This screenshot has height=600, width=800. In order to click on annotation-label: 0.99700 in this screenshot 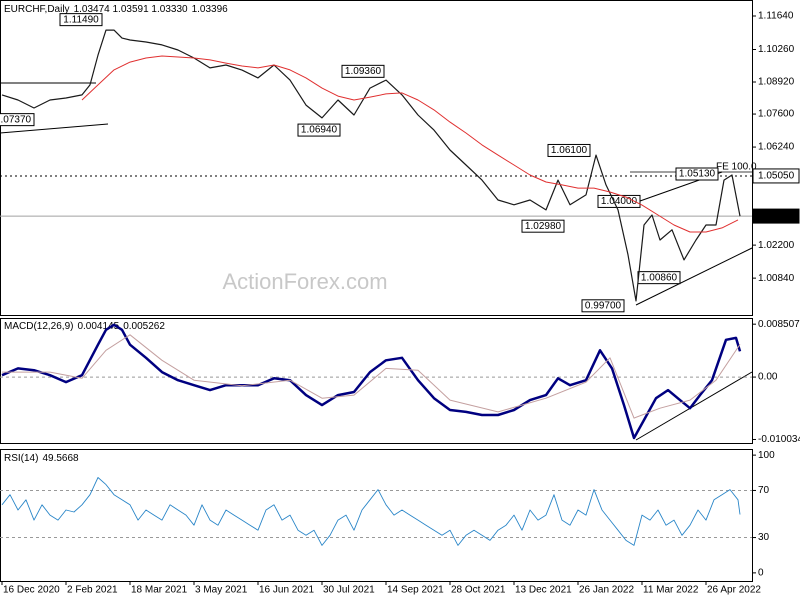, I will do `click(603, 305)`.